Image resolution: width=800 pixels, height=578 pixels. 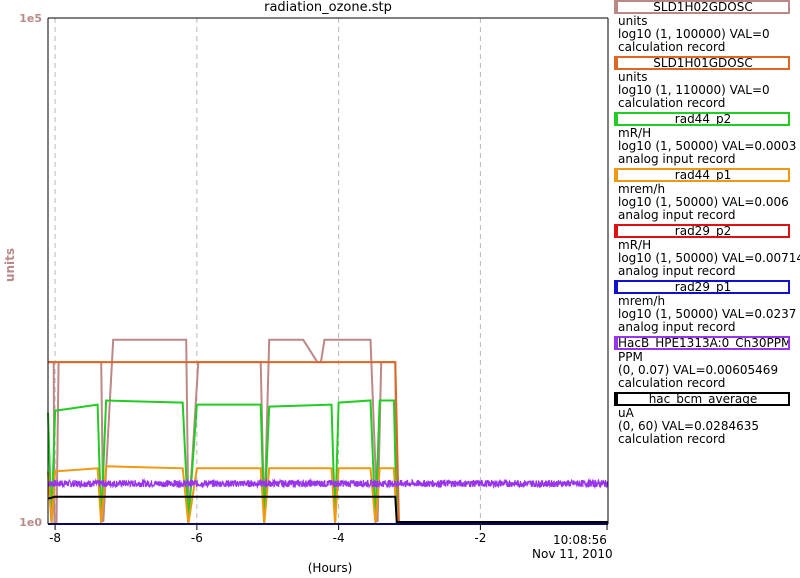 I want to click on plot-title: radiation_ozone.stp, so click(x=328, y=7).